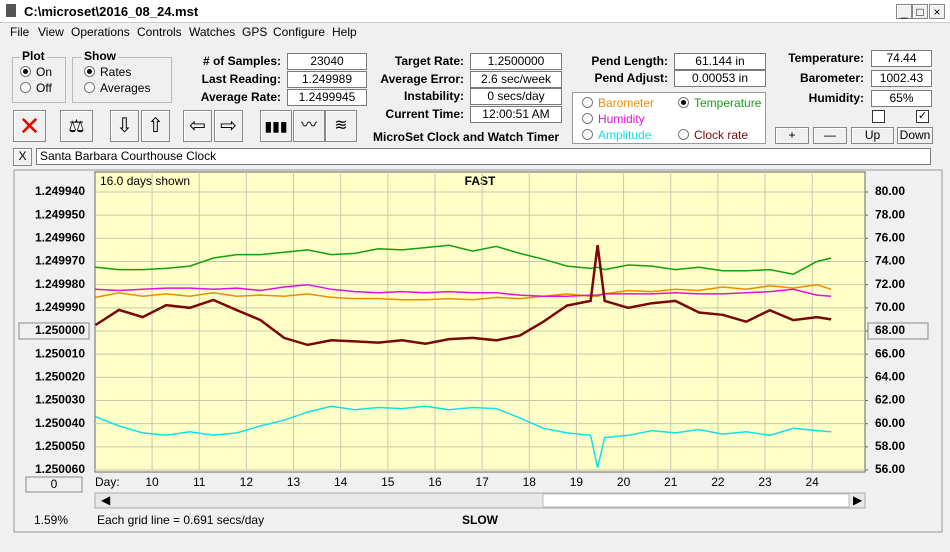  I want to click on grid-note: Each grid line = 0.691 secs/day, so click(180, 520).